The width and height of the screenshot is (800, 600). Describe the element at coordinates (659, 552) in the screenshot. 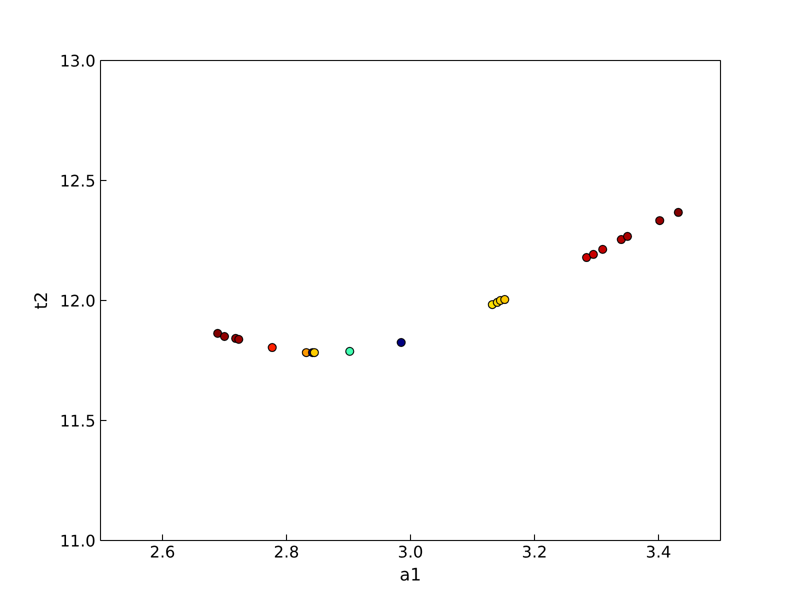

I see `x-tick-label: 3.4` at that location.